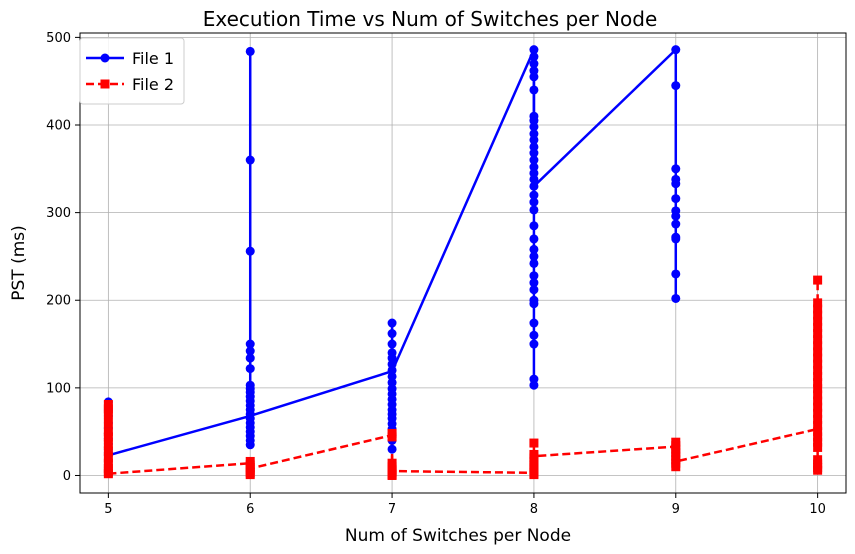 The image size is (855, 554). I want to click on legend-entry-file-2: File 2, so click(130, 84).